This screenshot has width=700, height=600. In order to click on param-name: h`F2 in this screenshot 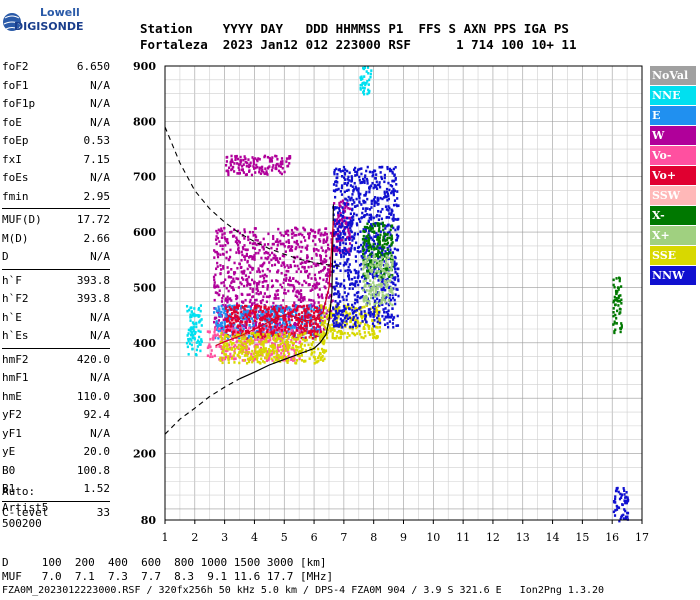, I will do `click(15, 298)`.